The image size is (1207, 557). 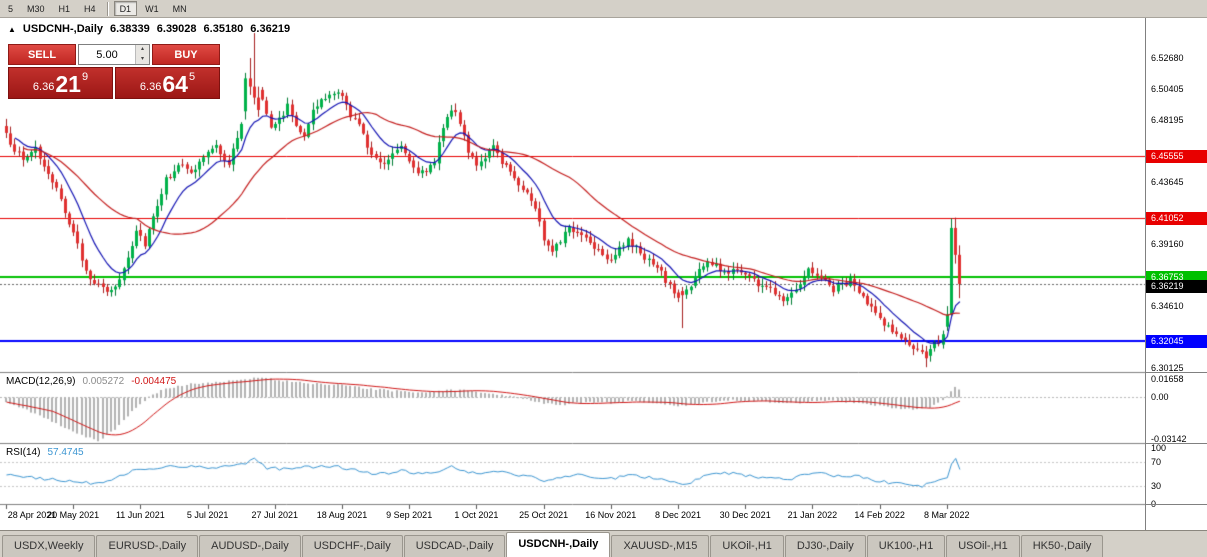 I want to click on volume-input, so click(x=107, y=54).